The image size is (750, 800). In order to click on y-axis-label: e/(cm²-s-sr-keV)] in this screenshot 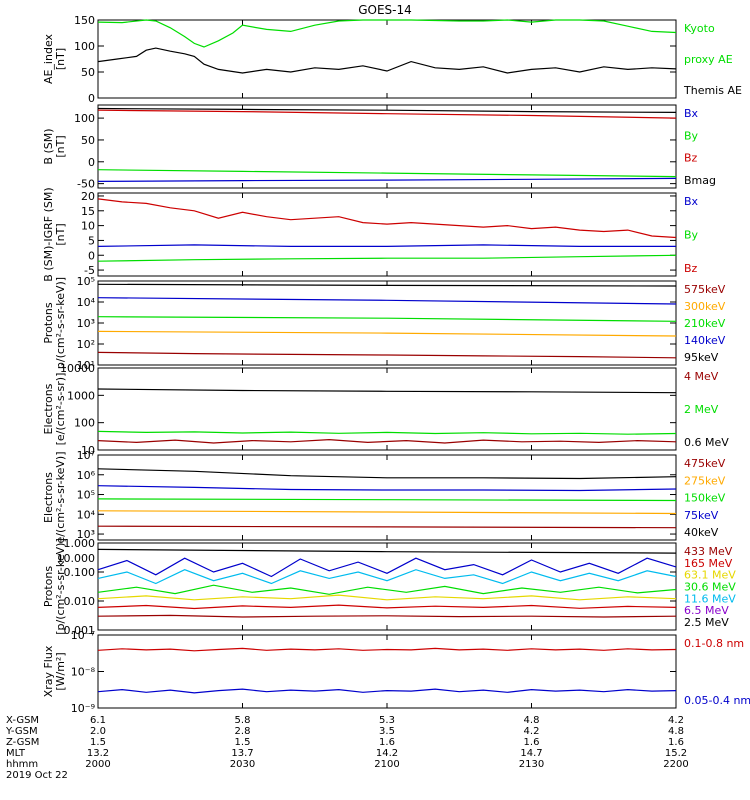, I will do `click(60, 498)`.